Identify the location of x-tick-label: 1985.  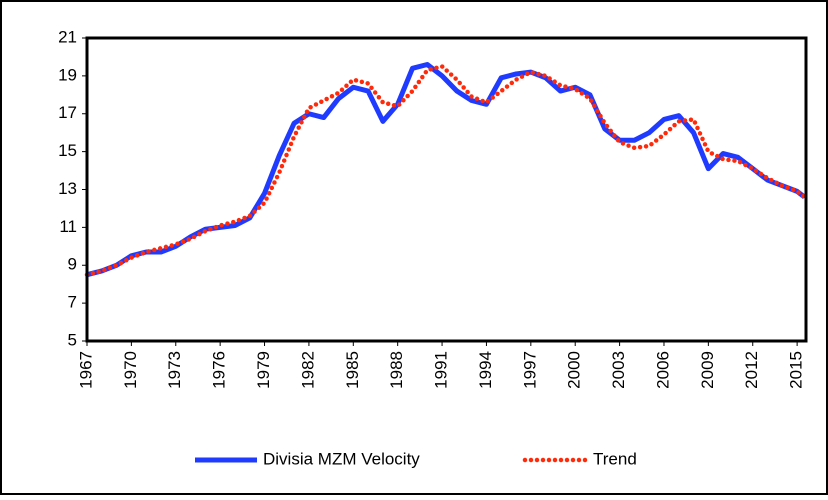
(352, 370).